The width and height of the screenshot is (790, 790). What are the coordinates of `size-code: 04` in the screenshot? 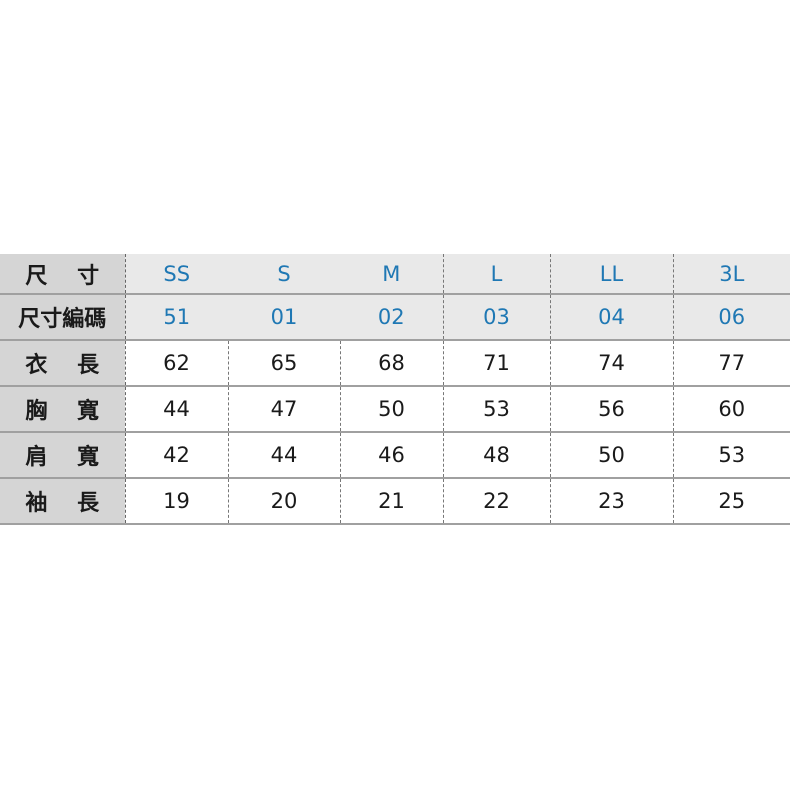 It's located at (611, 317).